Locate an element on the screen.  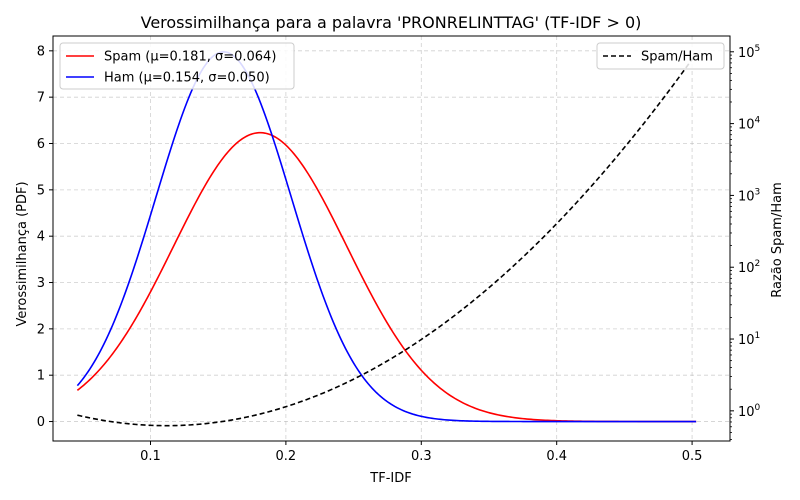
x-tick-label: 0.5 is located at coordinates (692, 456).